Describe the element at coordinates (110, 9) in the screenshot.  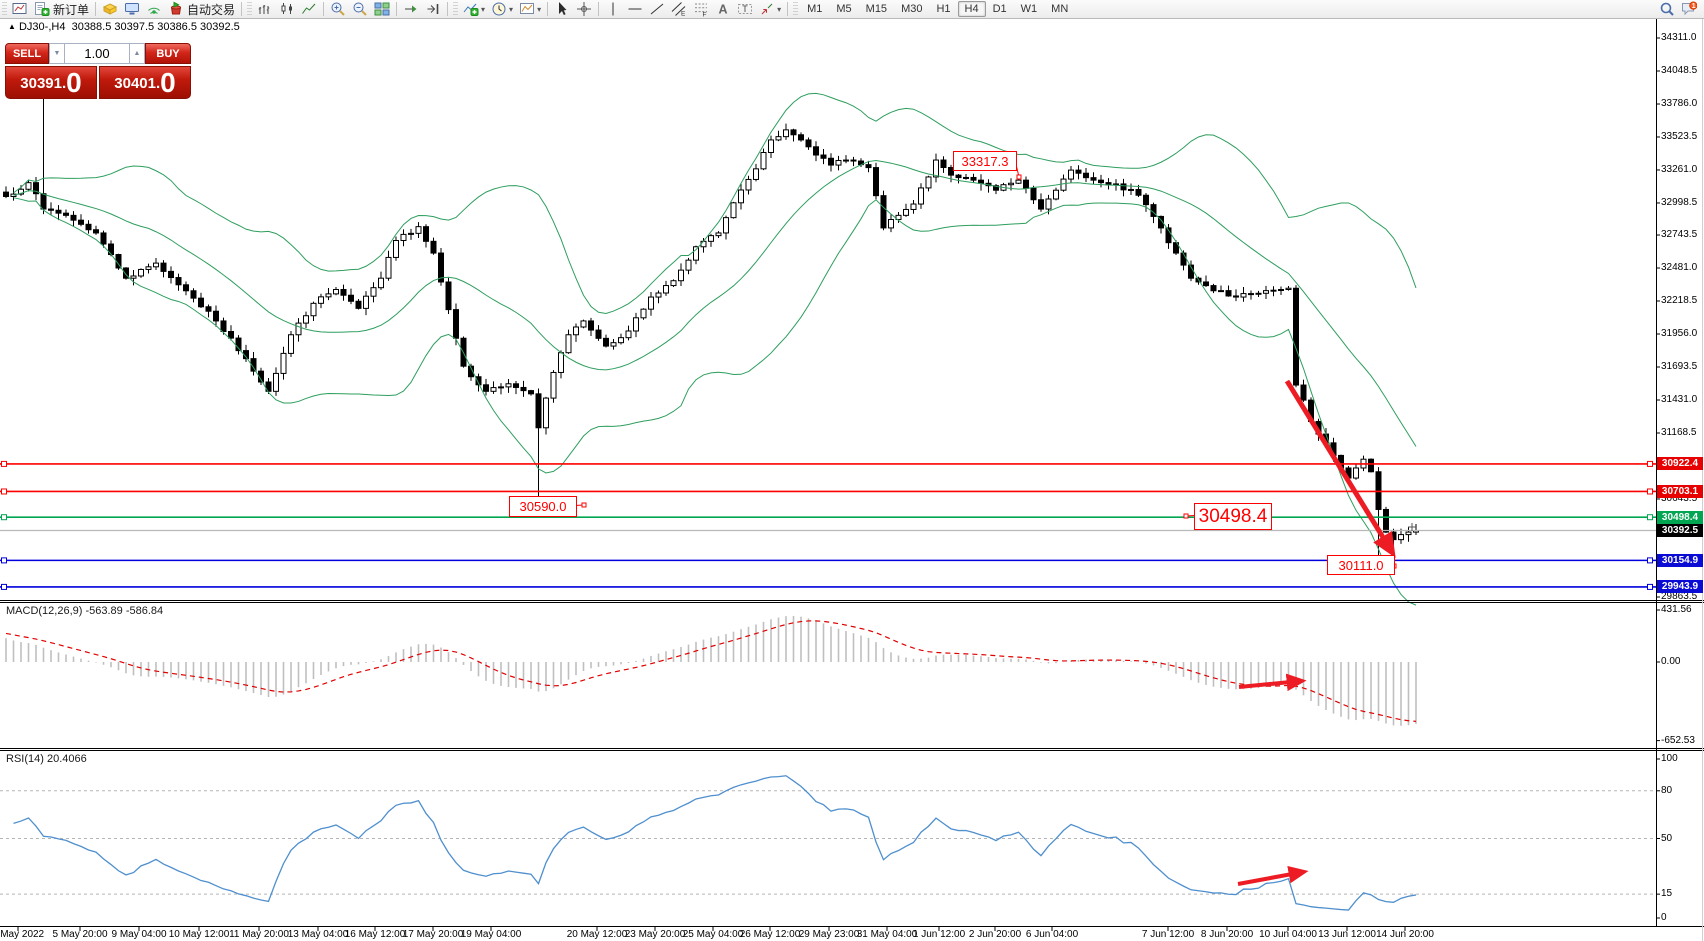
I see `market-button` at that location.